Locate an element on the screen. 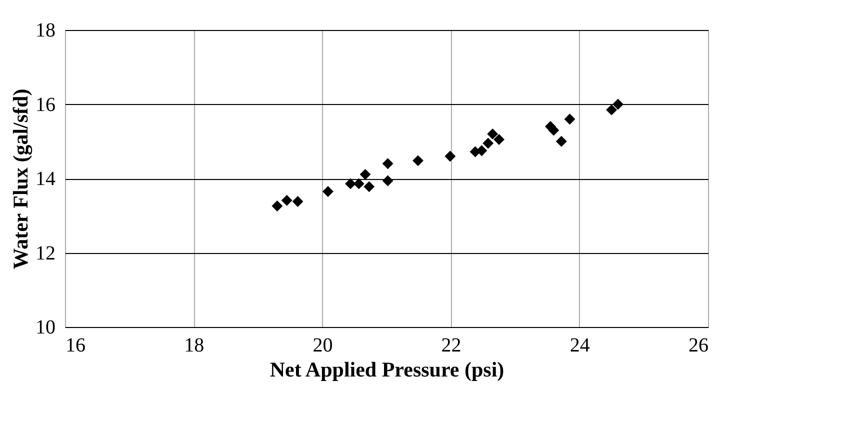  x-tick-label: 20 is located at coordinates (322, 345).